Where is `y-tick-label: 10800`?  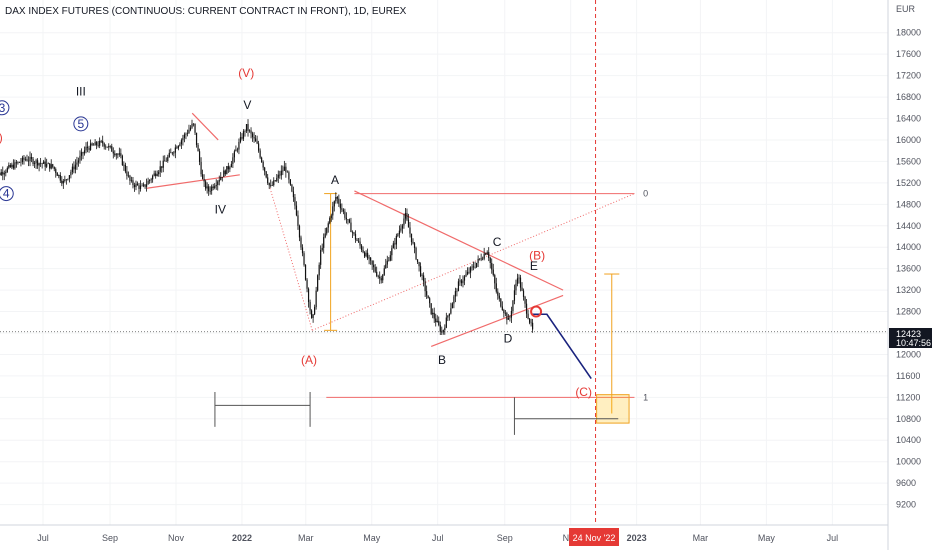 y-tick-label: 10800 is located at coordinates (908, 419).